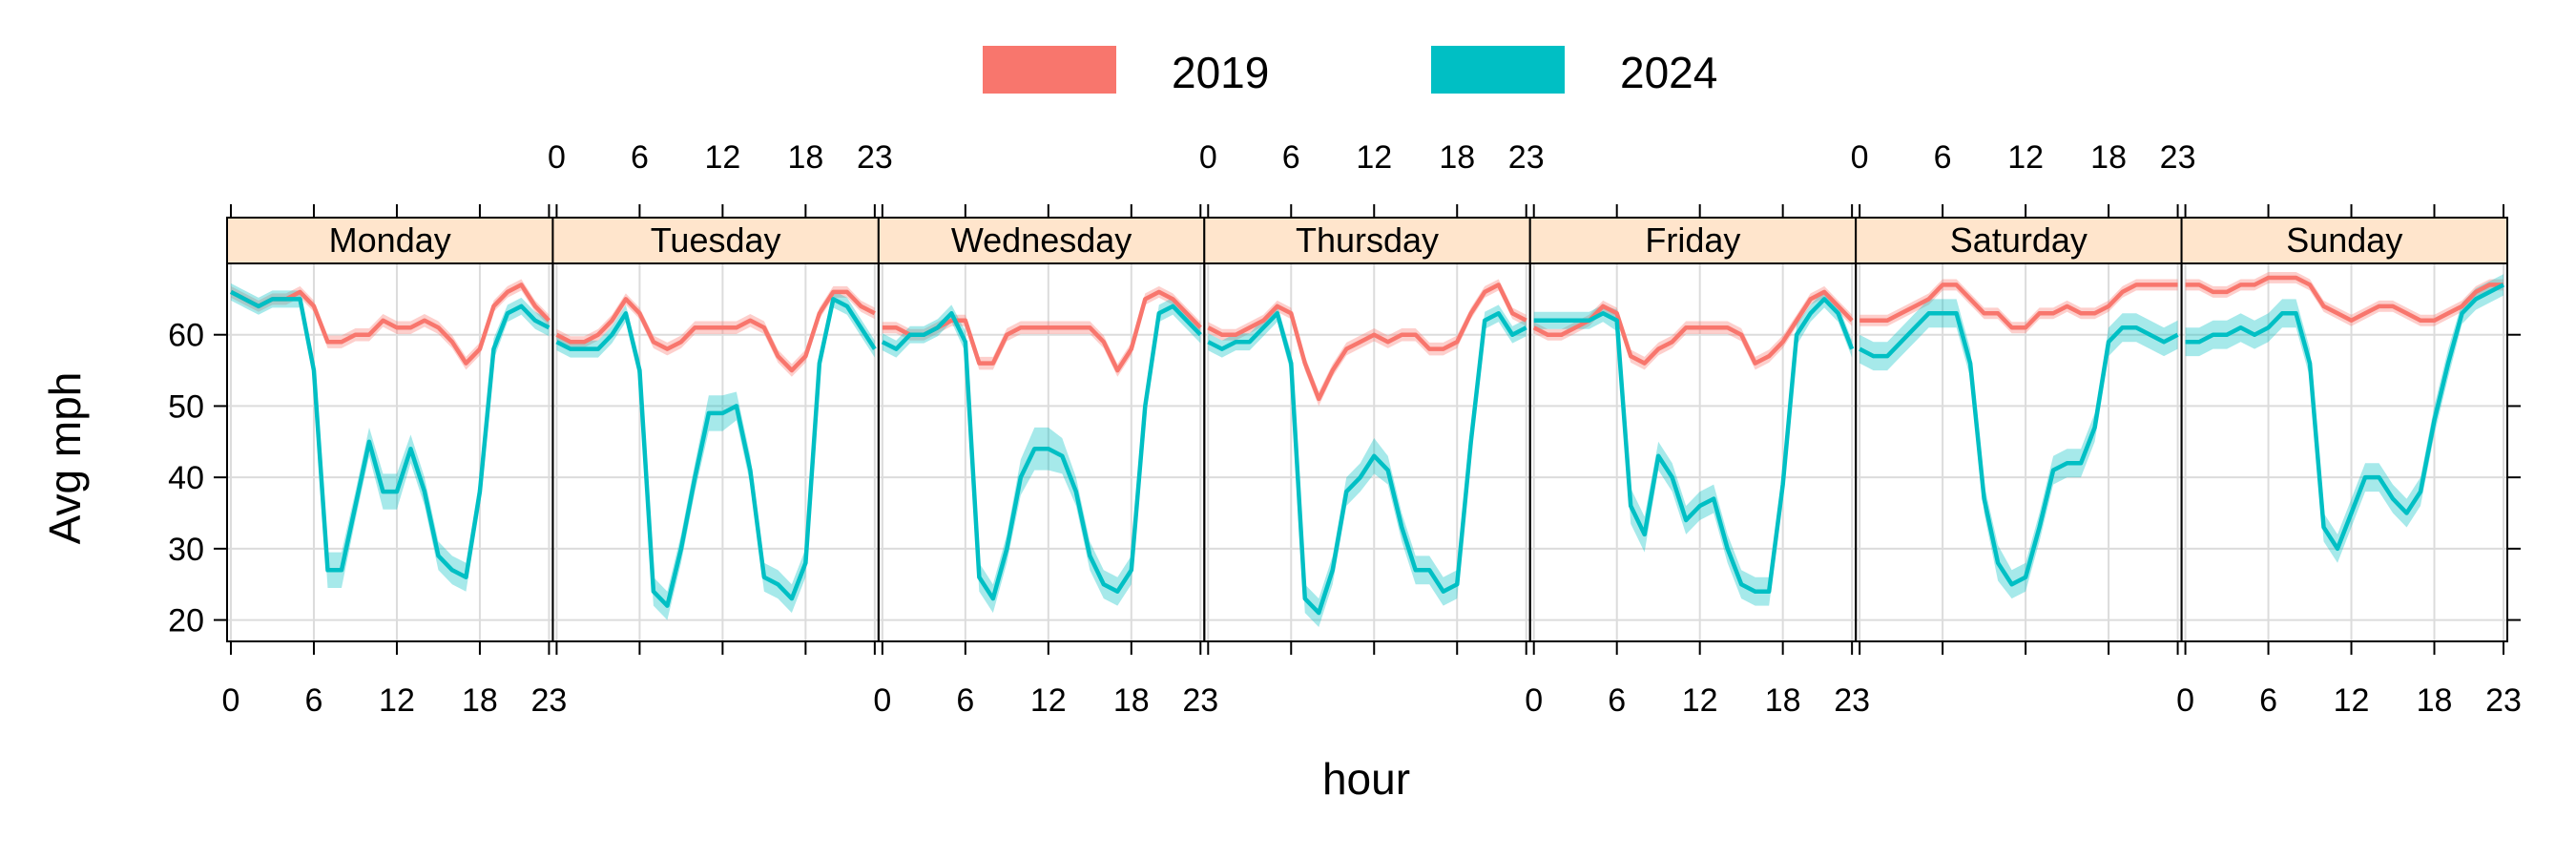 The height and width of the screenshot is (859, 2576). I want to click on strip-monday, so click(390, 240).